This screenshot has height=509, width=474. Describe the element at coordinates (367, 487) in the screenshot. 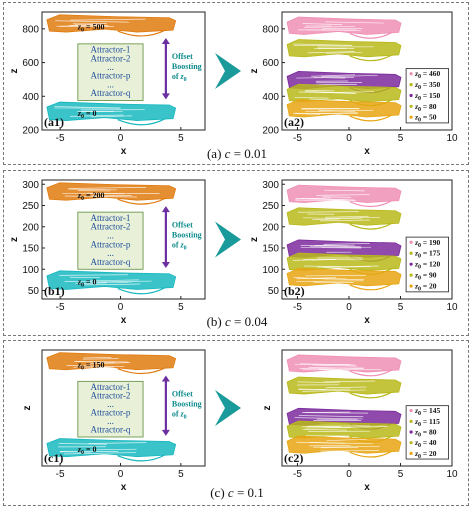

I see `x-axis-label: x` at that location.